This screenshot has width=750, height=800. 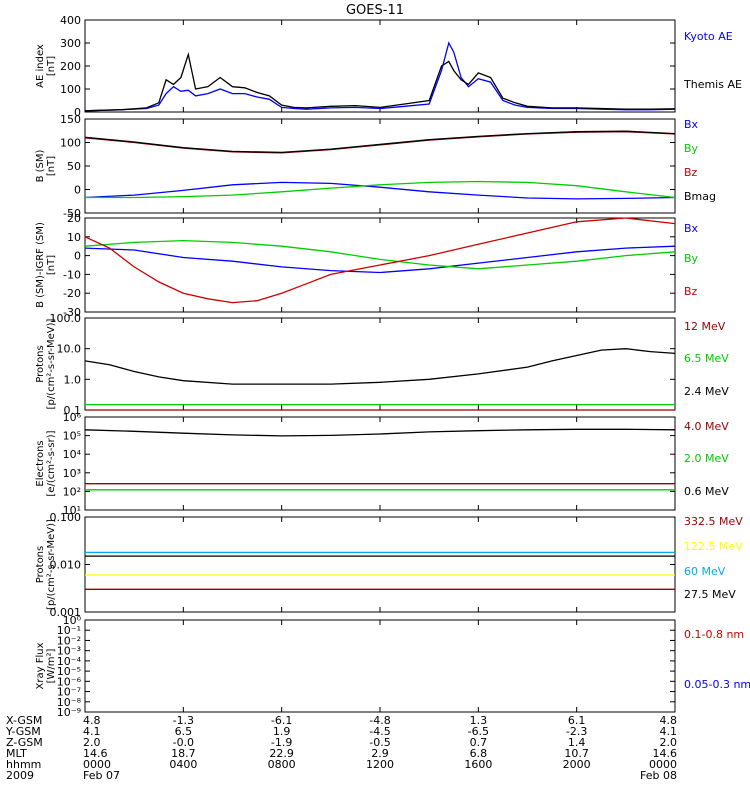 What do you see at coordinates (69, 681) in the screenshot?
I see `y-tick-label: 10⁻⁶` at bounding box center [69, 681].